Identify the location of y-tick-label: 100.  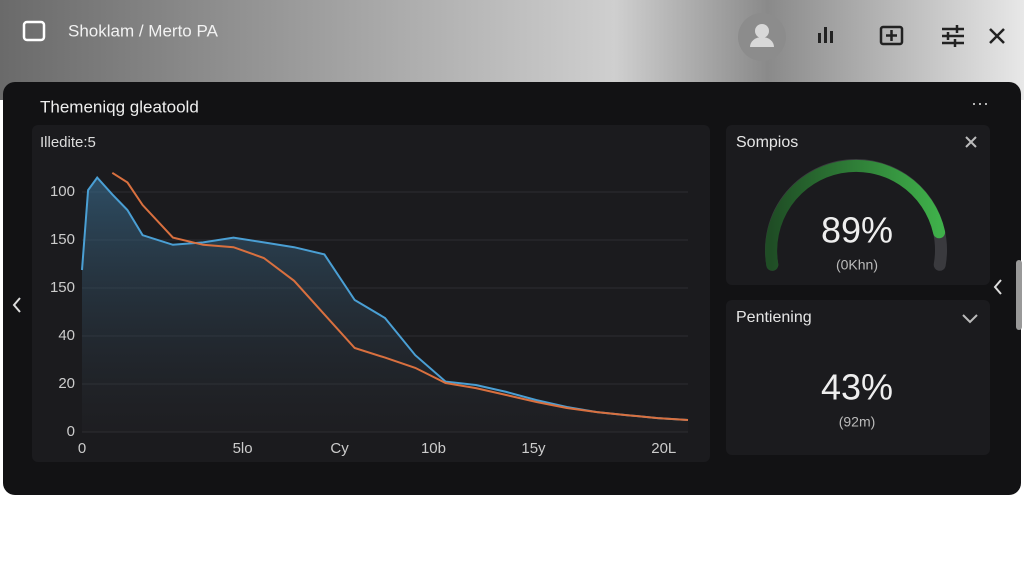
(62, 191).